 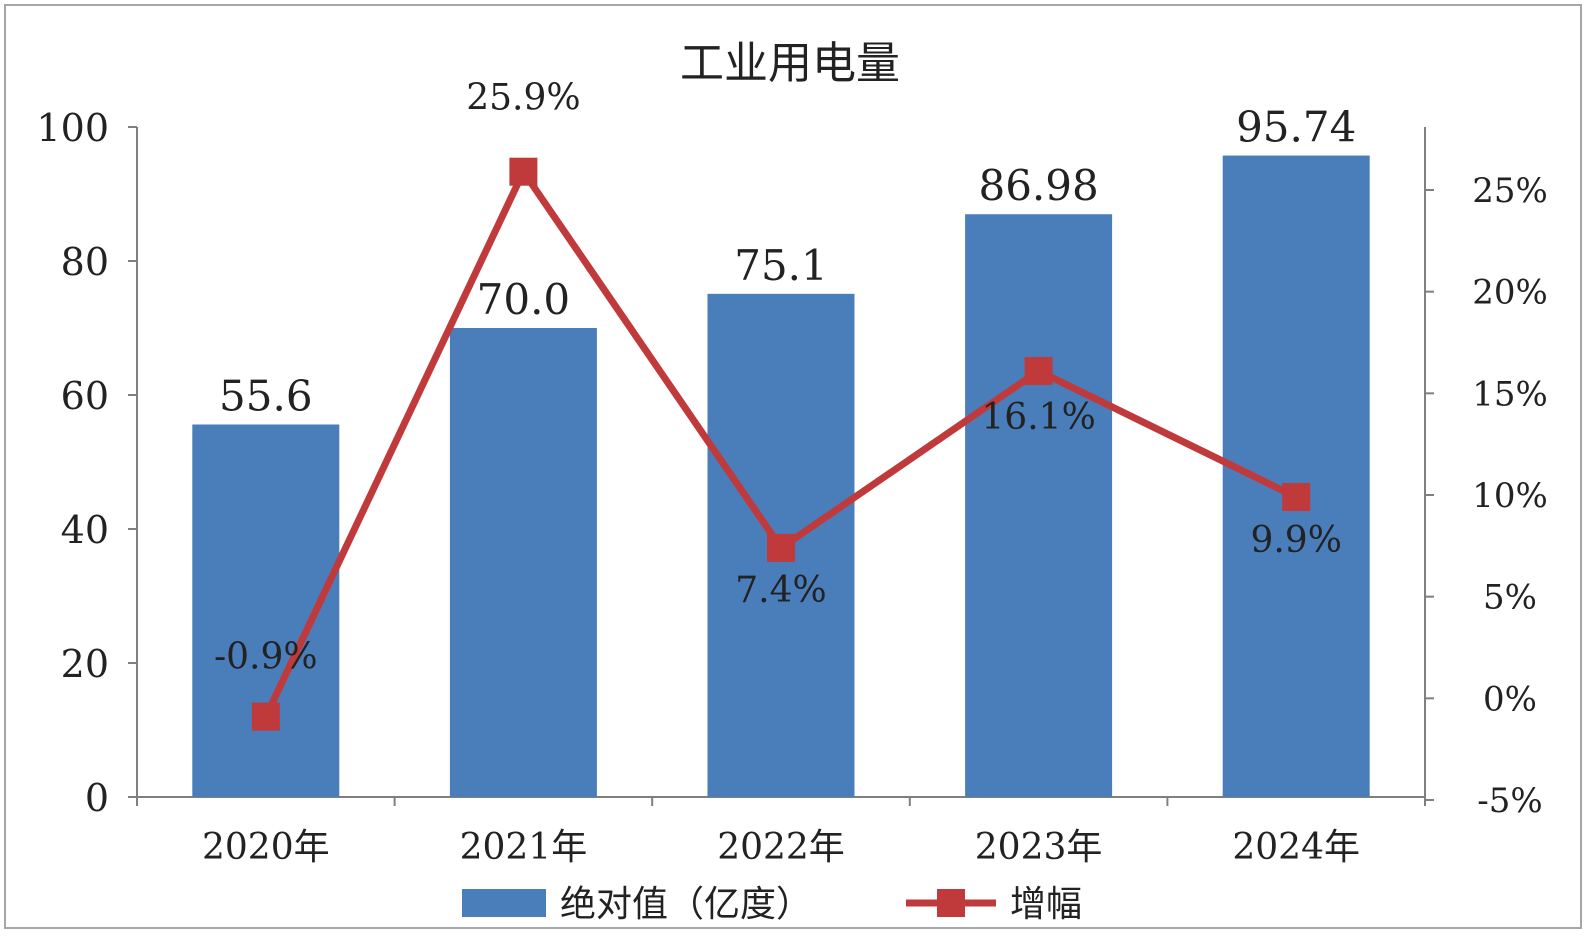 I want to click on legend-label-line: 增幅, so click(x=1046, y=904).